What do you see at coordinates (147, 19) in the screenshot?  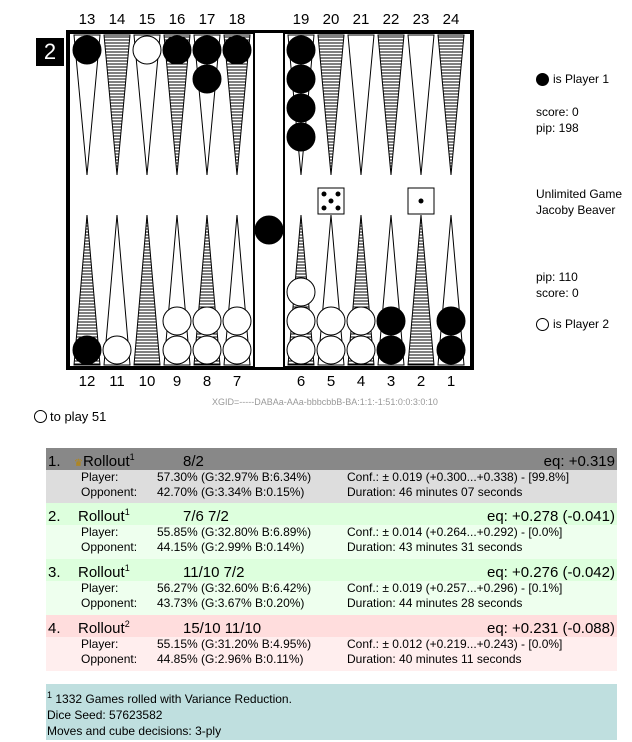 I see `point-number: 15` at bounding box center [147, 19].